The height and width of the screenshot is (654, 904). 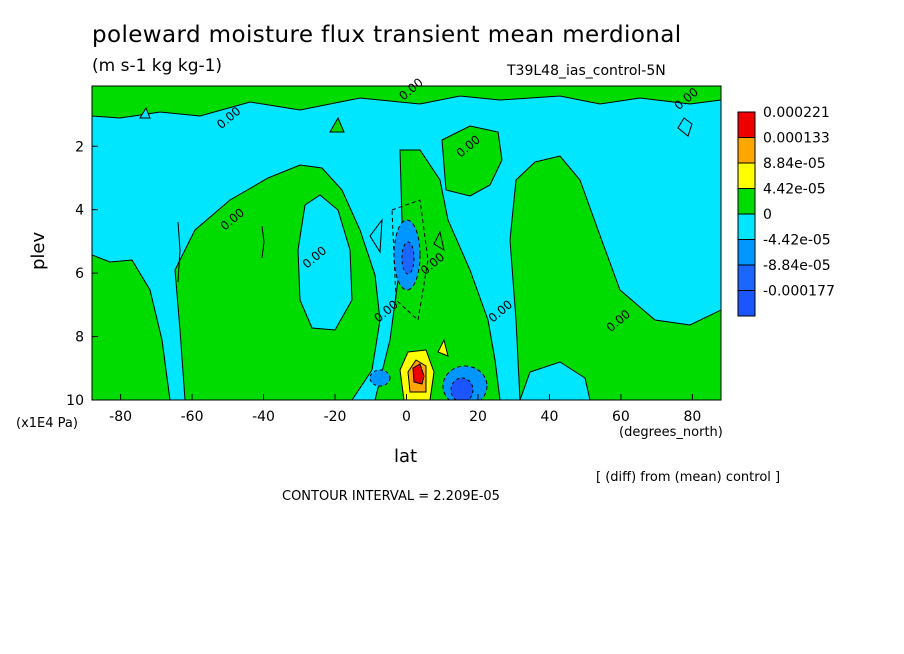 I want to click on run-id: T39L48_ias_control-5N, so click(x=586, y=71).